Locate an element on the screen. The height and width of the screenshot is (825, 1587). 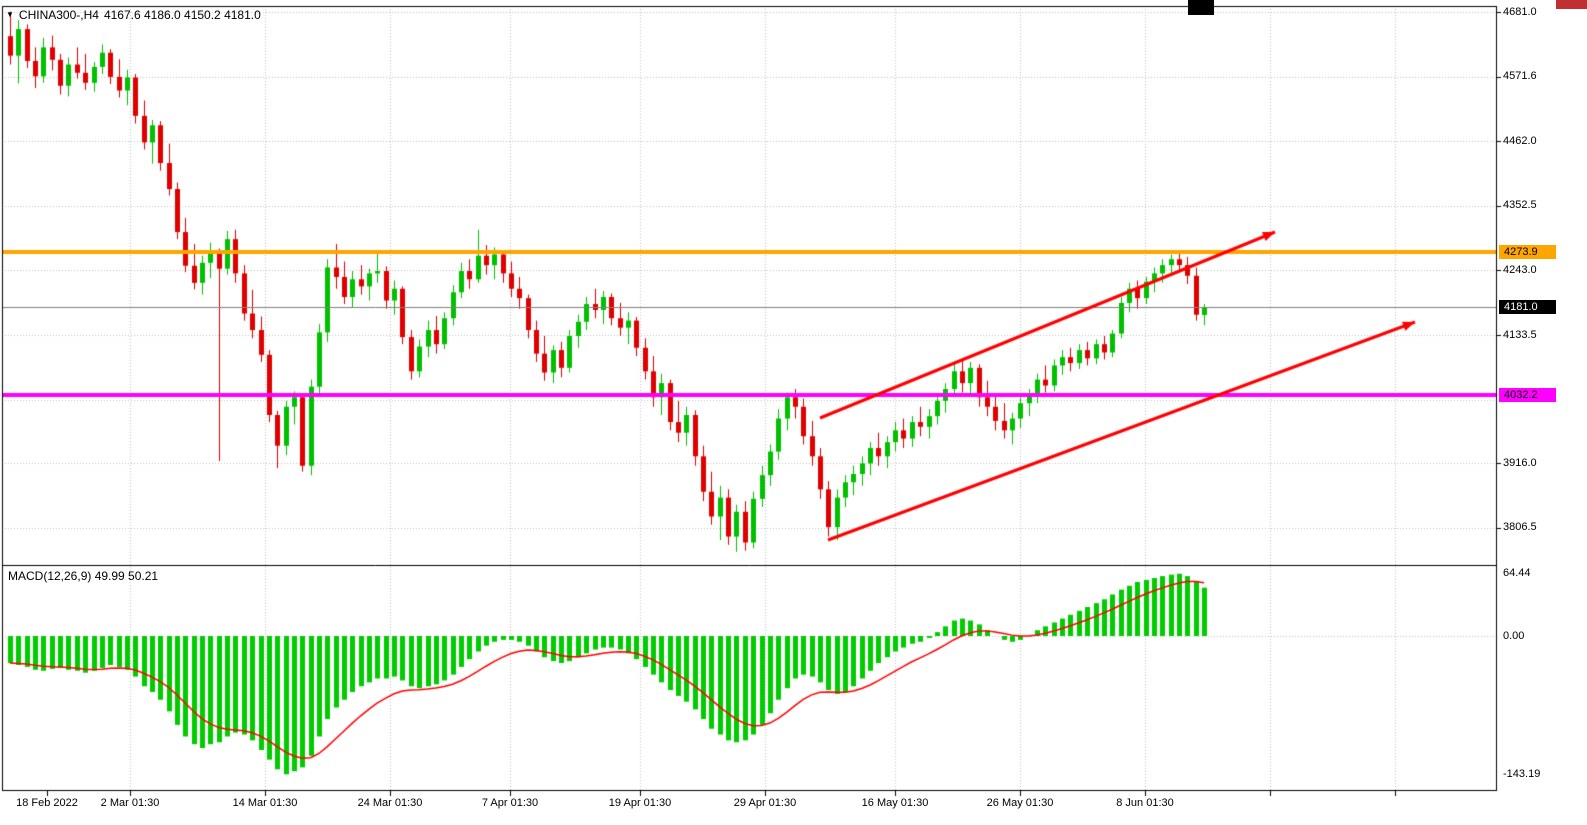
time-axis-label: 7 Apr 01:30 is located at coordinates (510, 803).